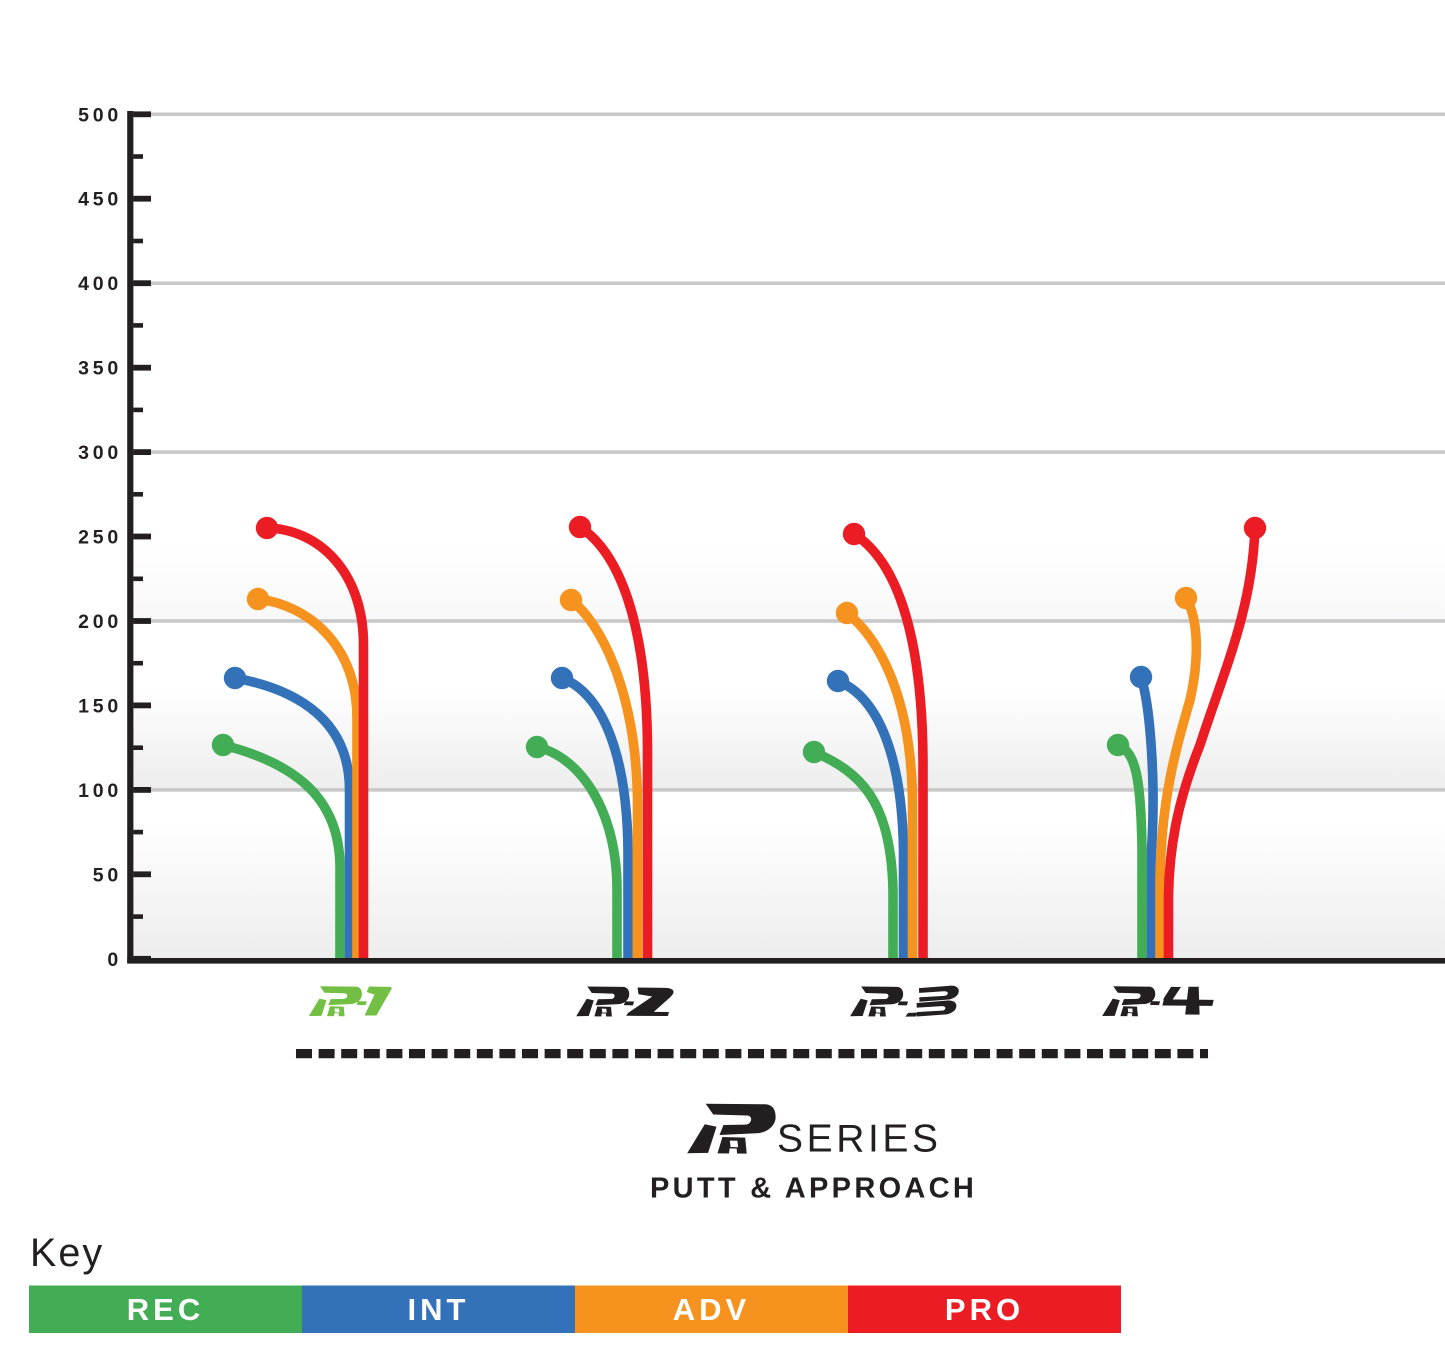 The image size is (1445, 1368). What do you see at coordinates (984, 1309) in the screenshot?
I see `svg-text: PRO` at bounding box center [984, 1309].